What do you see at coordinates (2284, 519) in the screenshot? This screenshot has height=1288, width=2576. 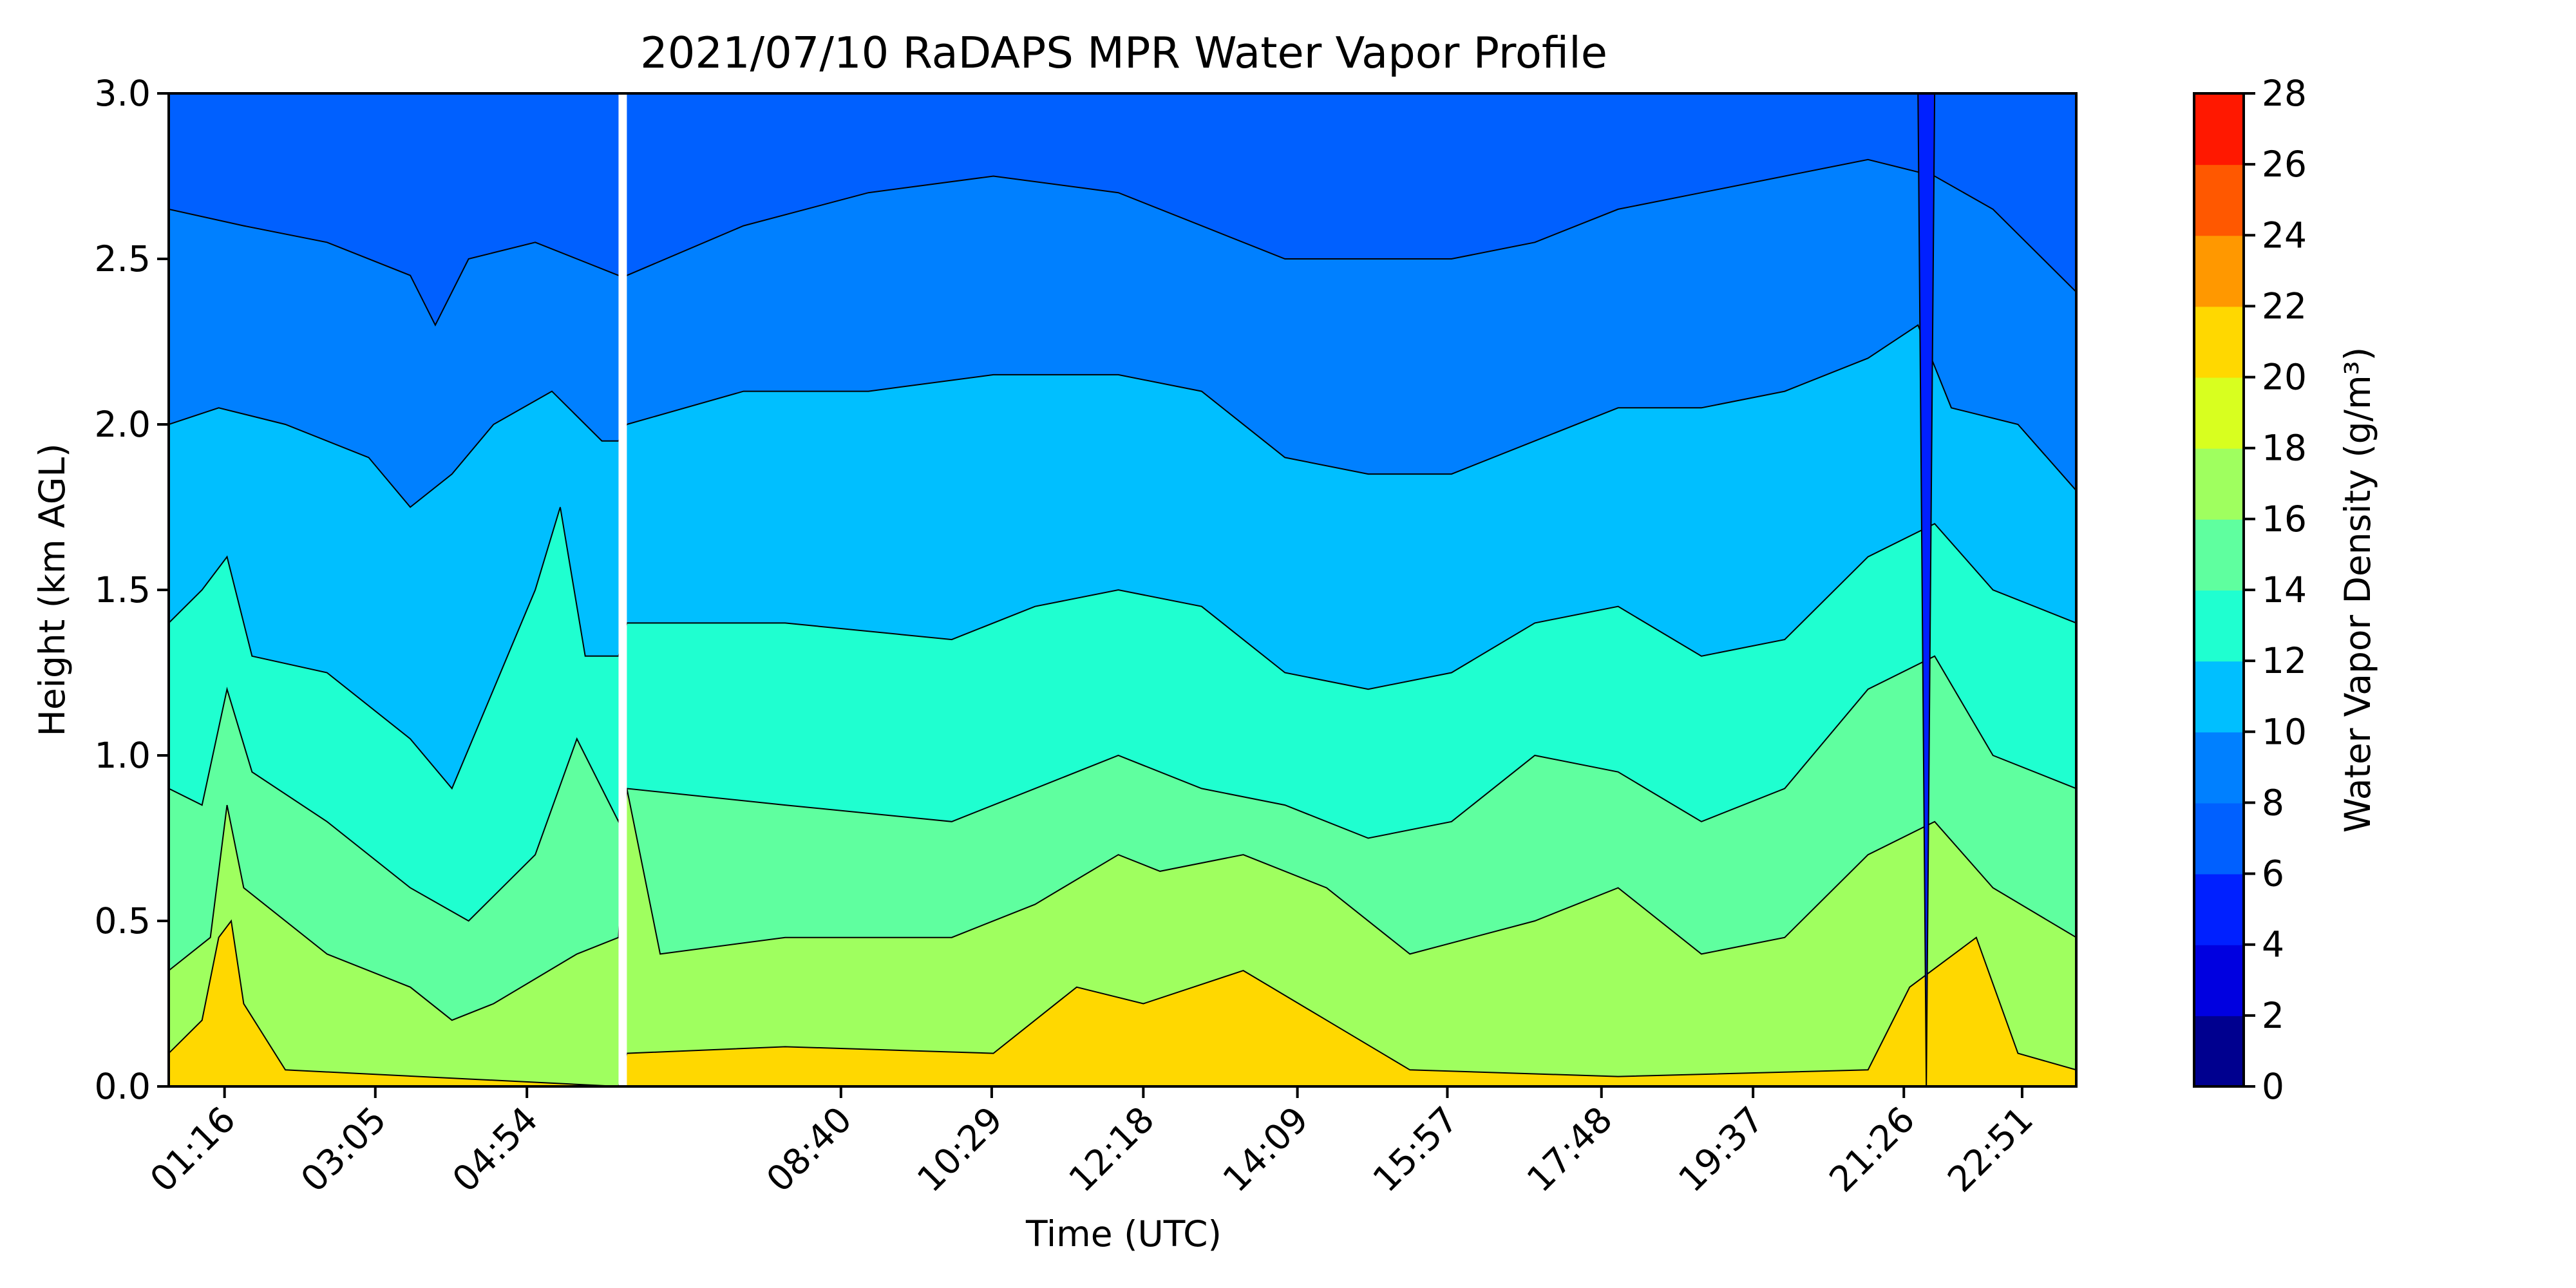 I see `colorbar-tick-label: 16` at bounding box center [2284, 519].